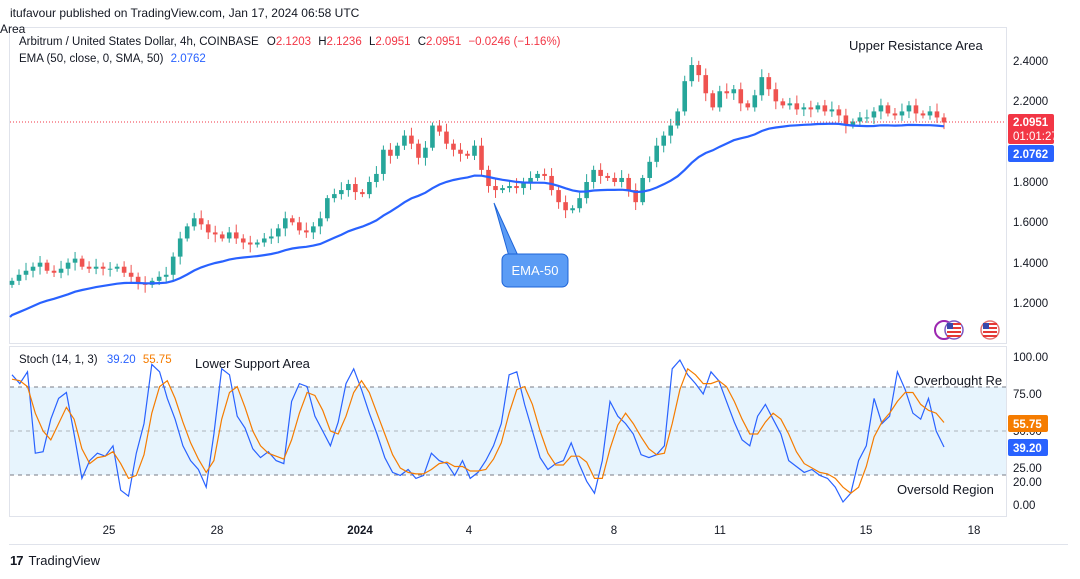 This screenshot has width=1080, height=579. Describe the element at coordinates (469, 531) in the screenshot. I see `time-axis-label: 4` at that location.